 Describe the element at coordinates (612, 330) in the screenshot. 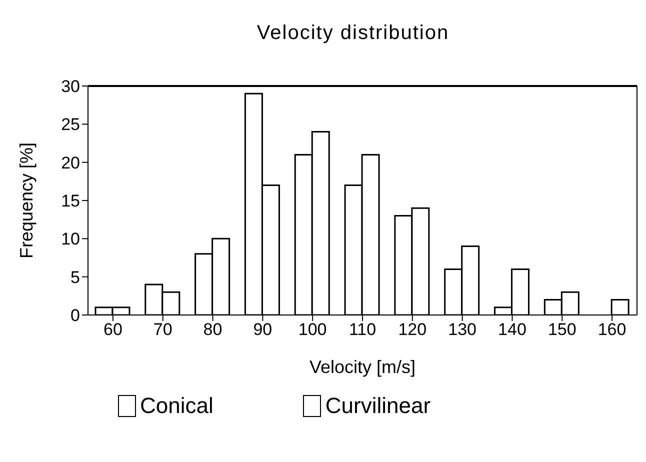

I see `x-tick-label: 160` at that location.